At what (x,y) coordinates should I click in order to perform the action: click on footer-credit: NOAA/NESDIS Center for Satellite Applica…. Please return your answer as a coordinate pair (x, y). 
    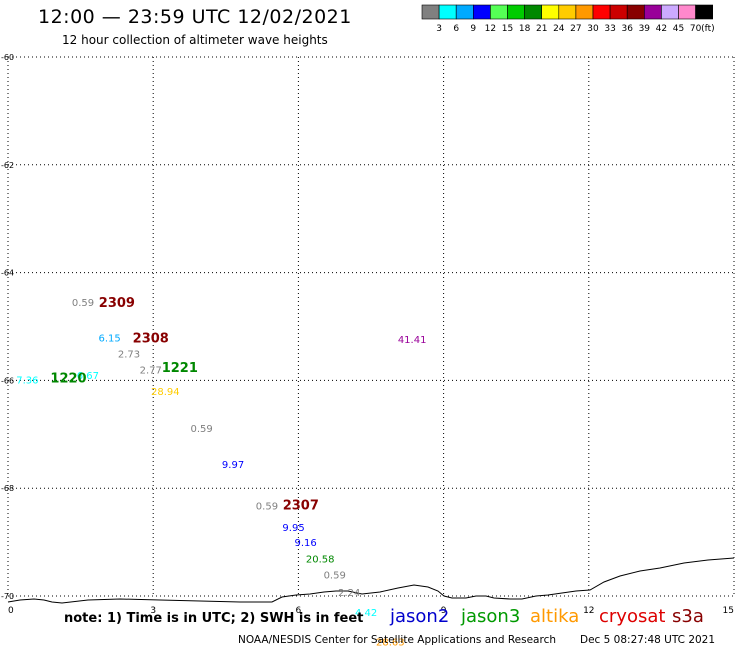
    Looking at the image, I should click on (397, 640).